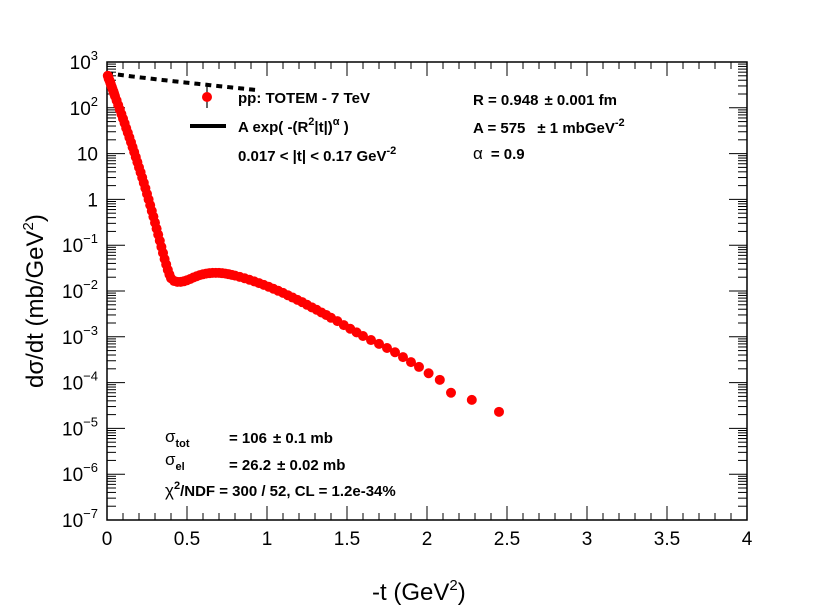  Describe the element at coordinates (267, 539) in the screenshot. I see `x-tick-label: 1` at that location.